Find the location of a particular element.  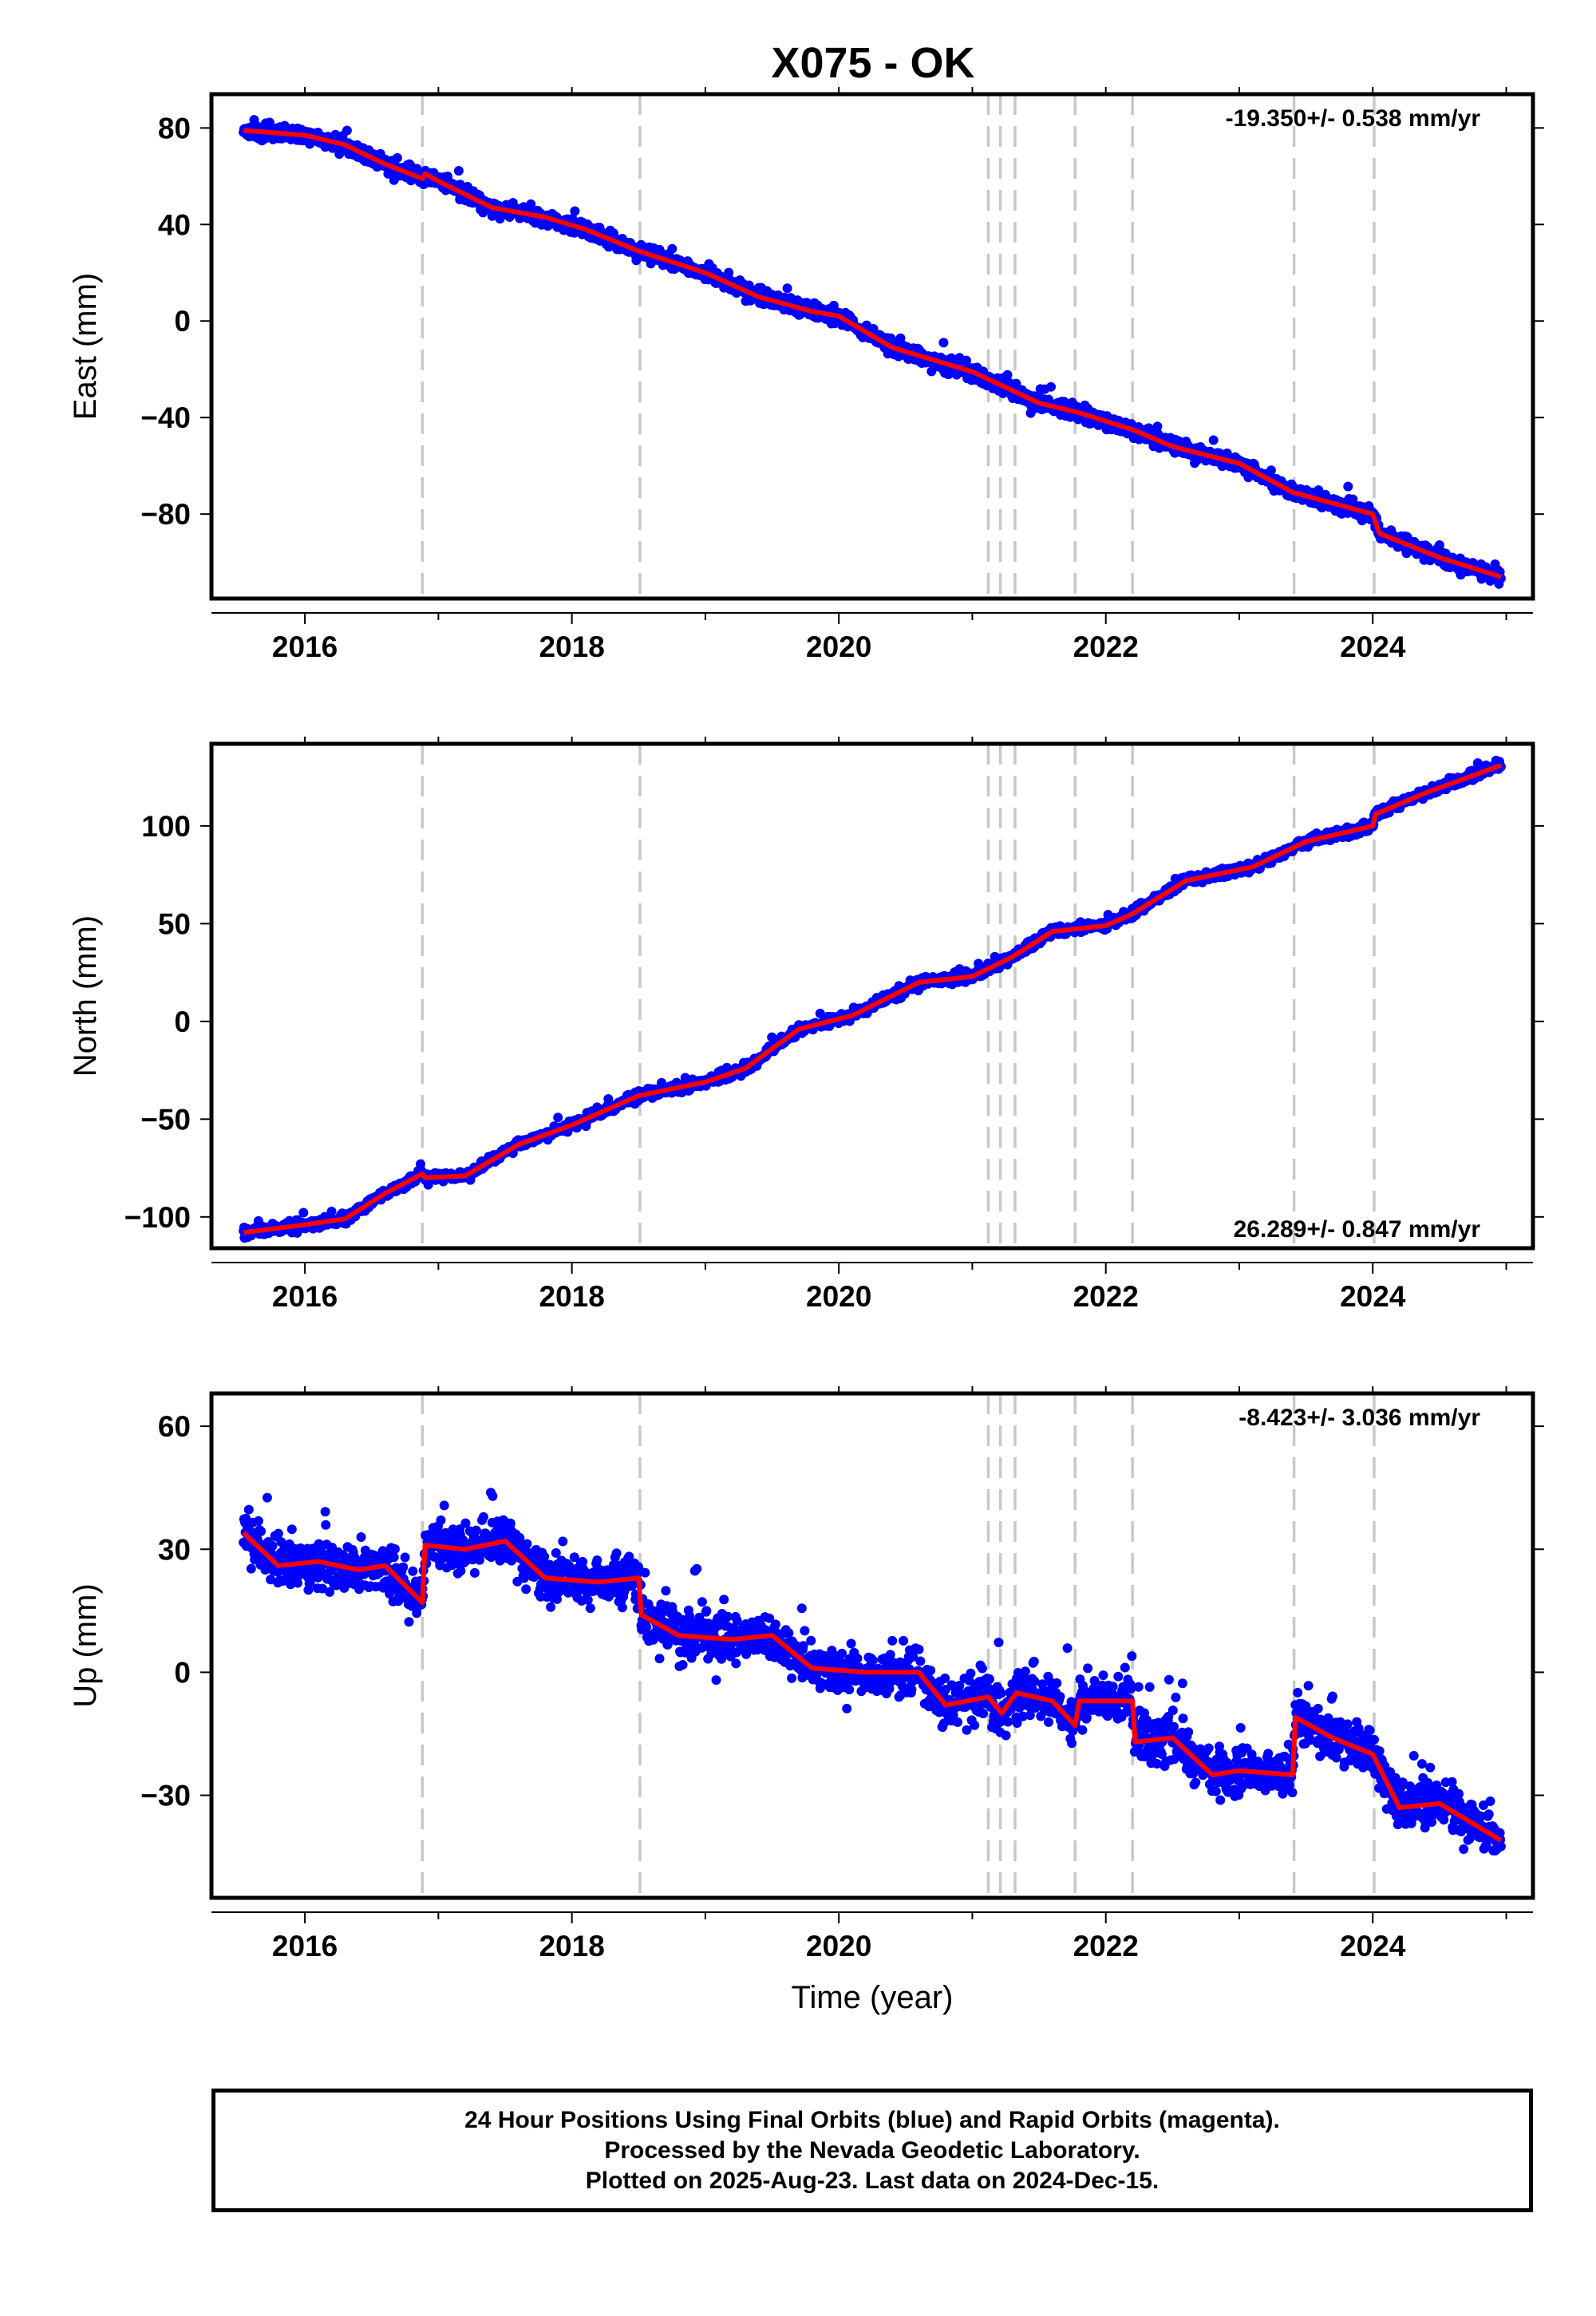

x-tick-label: 2016 is located at coordinates (305, 646).